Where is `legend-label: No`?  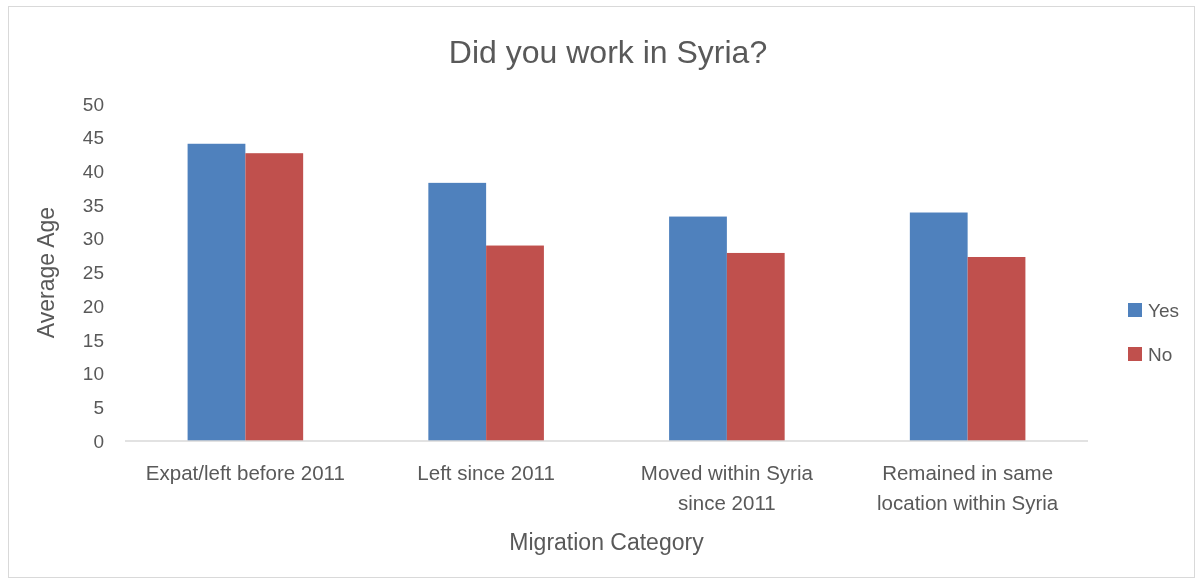 legend-label: No is located at coordinates (1160, 354).